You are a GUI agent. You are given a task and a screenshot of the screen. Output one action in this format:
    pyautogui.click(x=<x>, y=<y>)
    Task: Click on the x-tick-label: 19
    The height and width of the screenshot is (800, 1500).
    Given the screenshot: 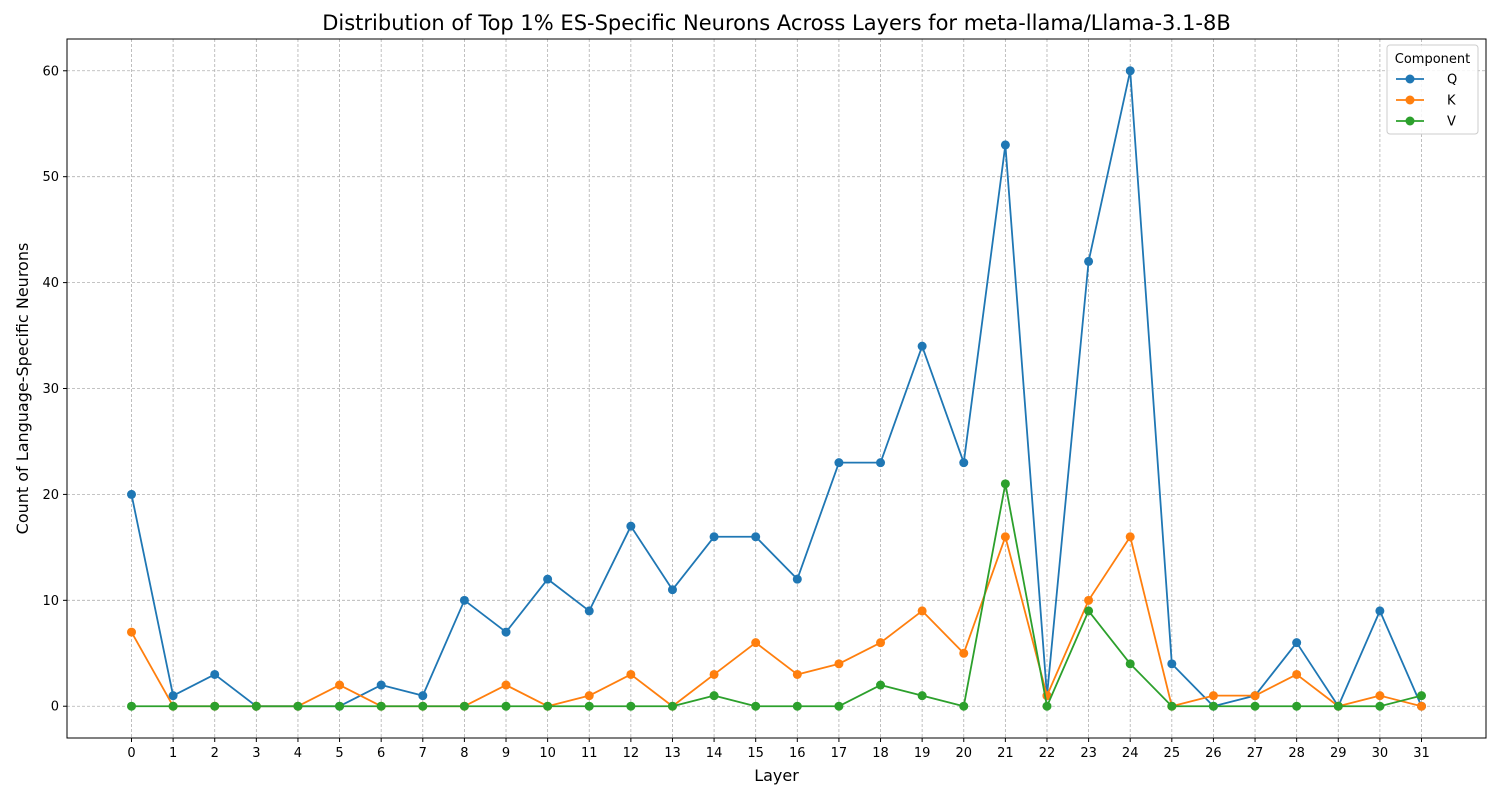 What is the action you would take?
    pyautogui.click(x=922, y=753)
    